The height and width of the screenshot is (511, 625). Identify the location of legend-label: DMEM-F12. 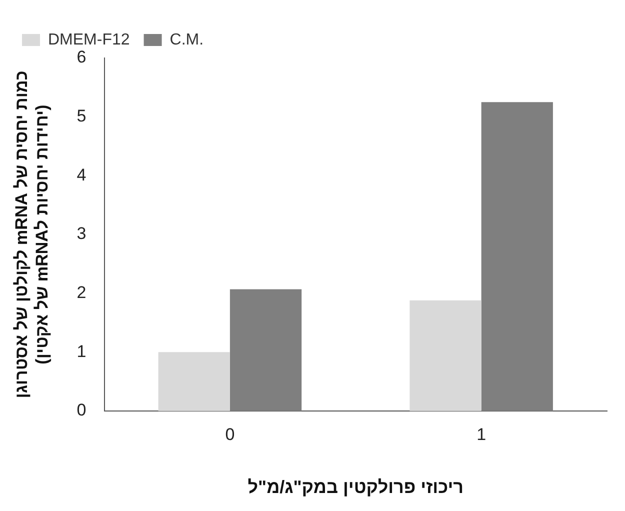
(89, 39).